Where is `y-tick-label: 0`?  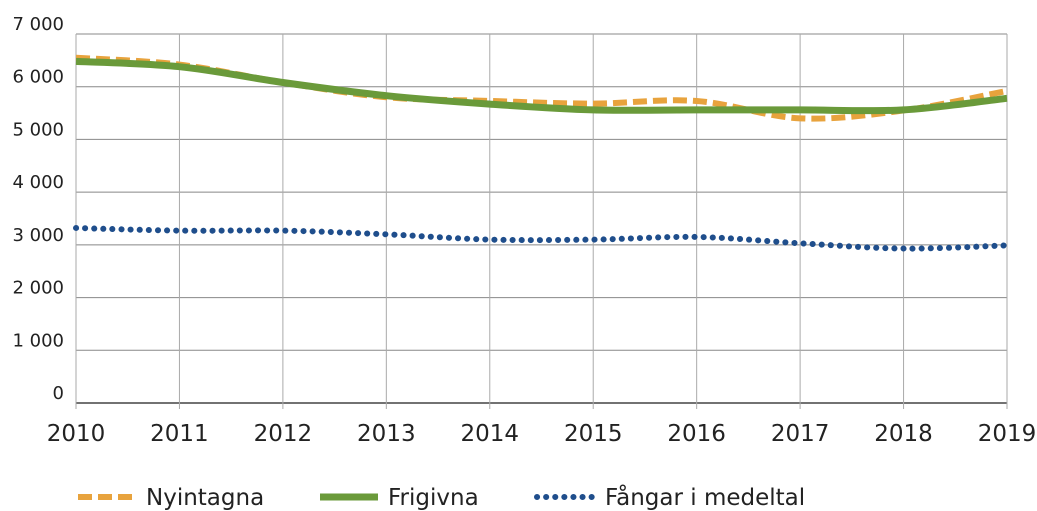
y-tick-label: 0 is located at coordinates (58, 393).